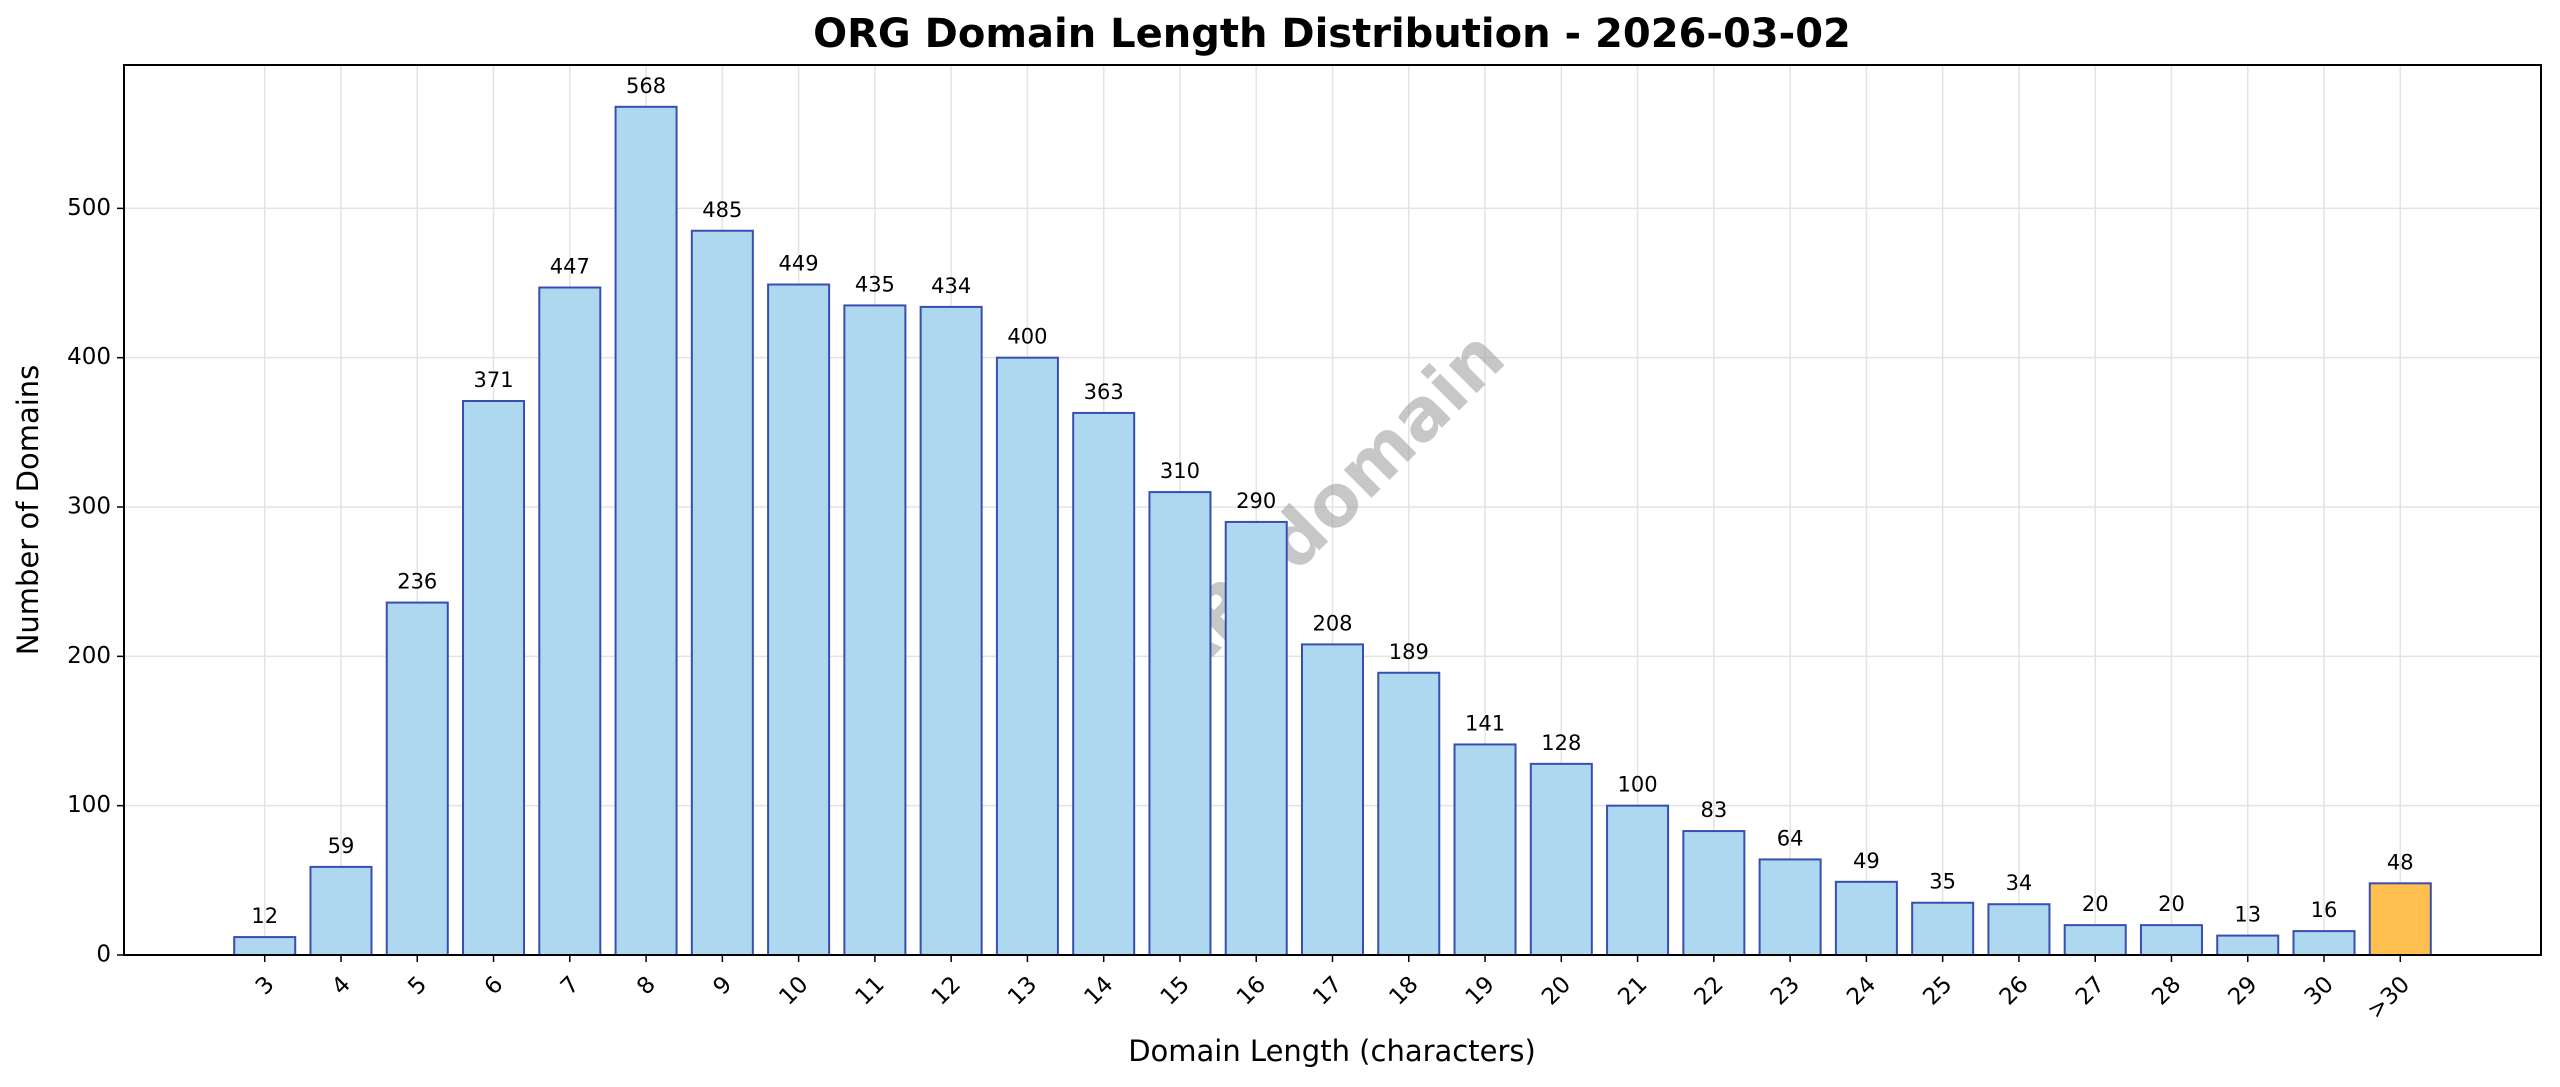 The image size is (2560, 1087). What do you see at coordinates (89, 656) in the screenshot?
I see `y-tick-label: 200` at bounding box center [89, 656].